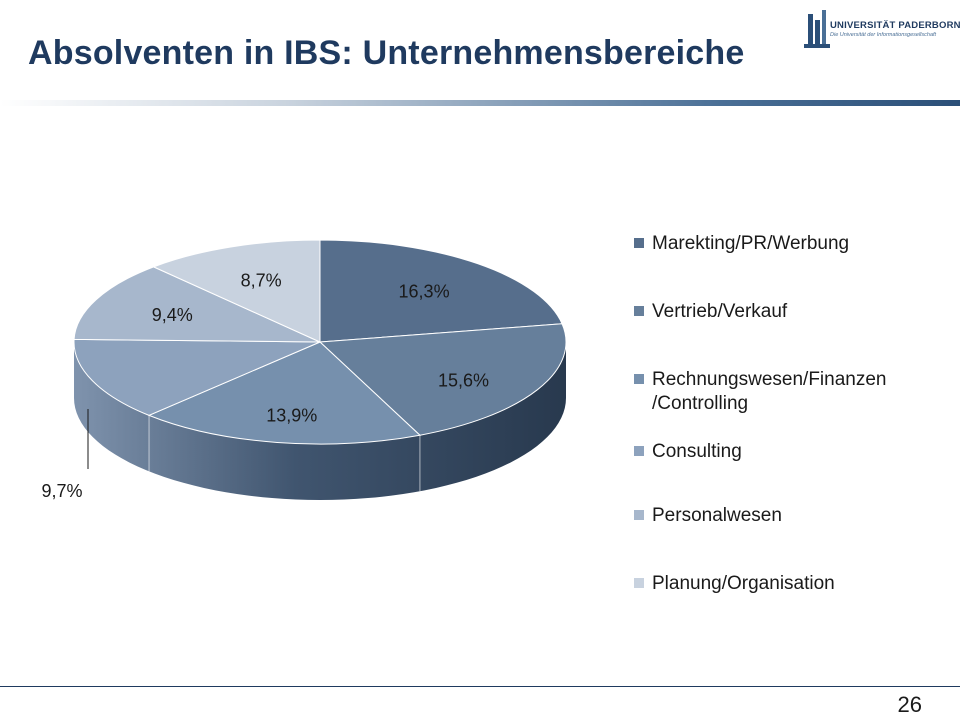 The width and height of the screenshot is (960, 720). Describe the element at coordinates (720, 311) in the screenshot. I see `legend-label: Vertrieb/Verkauf` at that location.